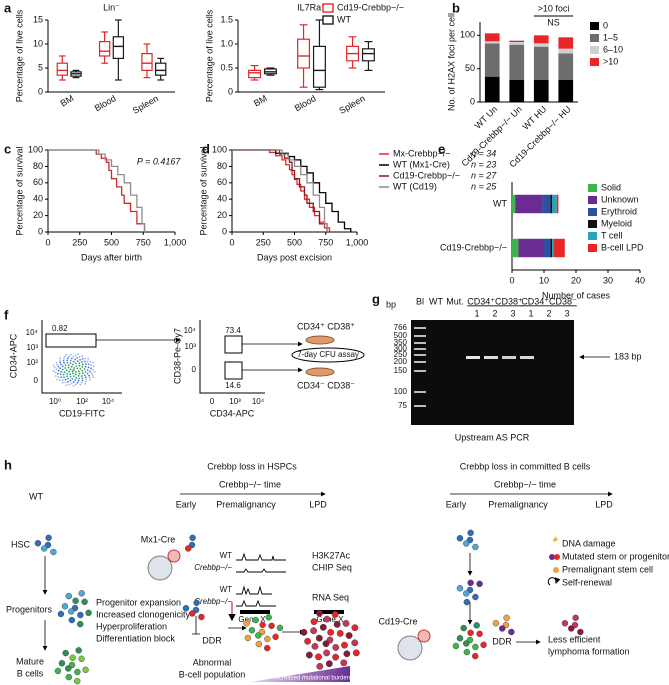  What do you see at coordinates (32, 347) in the screenshot?
I see `tick-label: 10³` at bounding box center [32, 347].